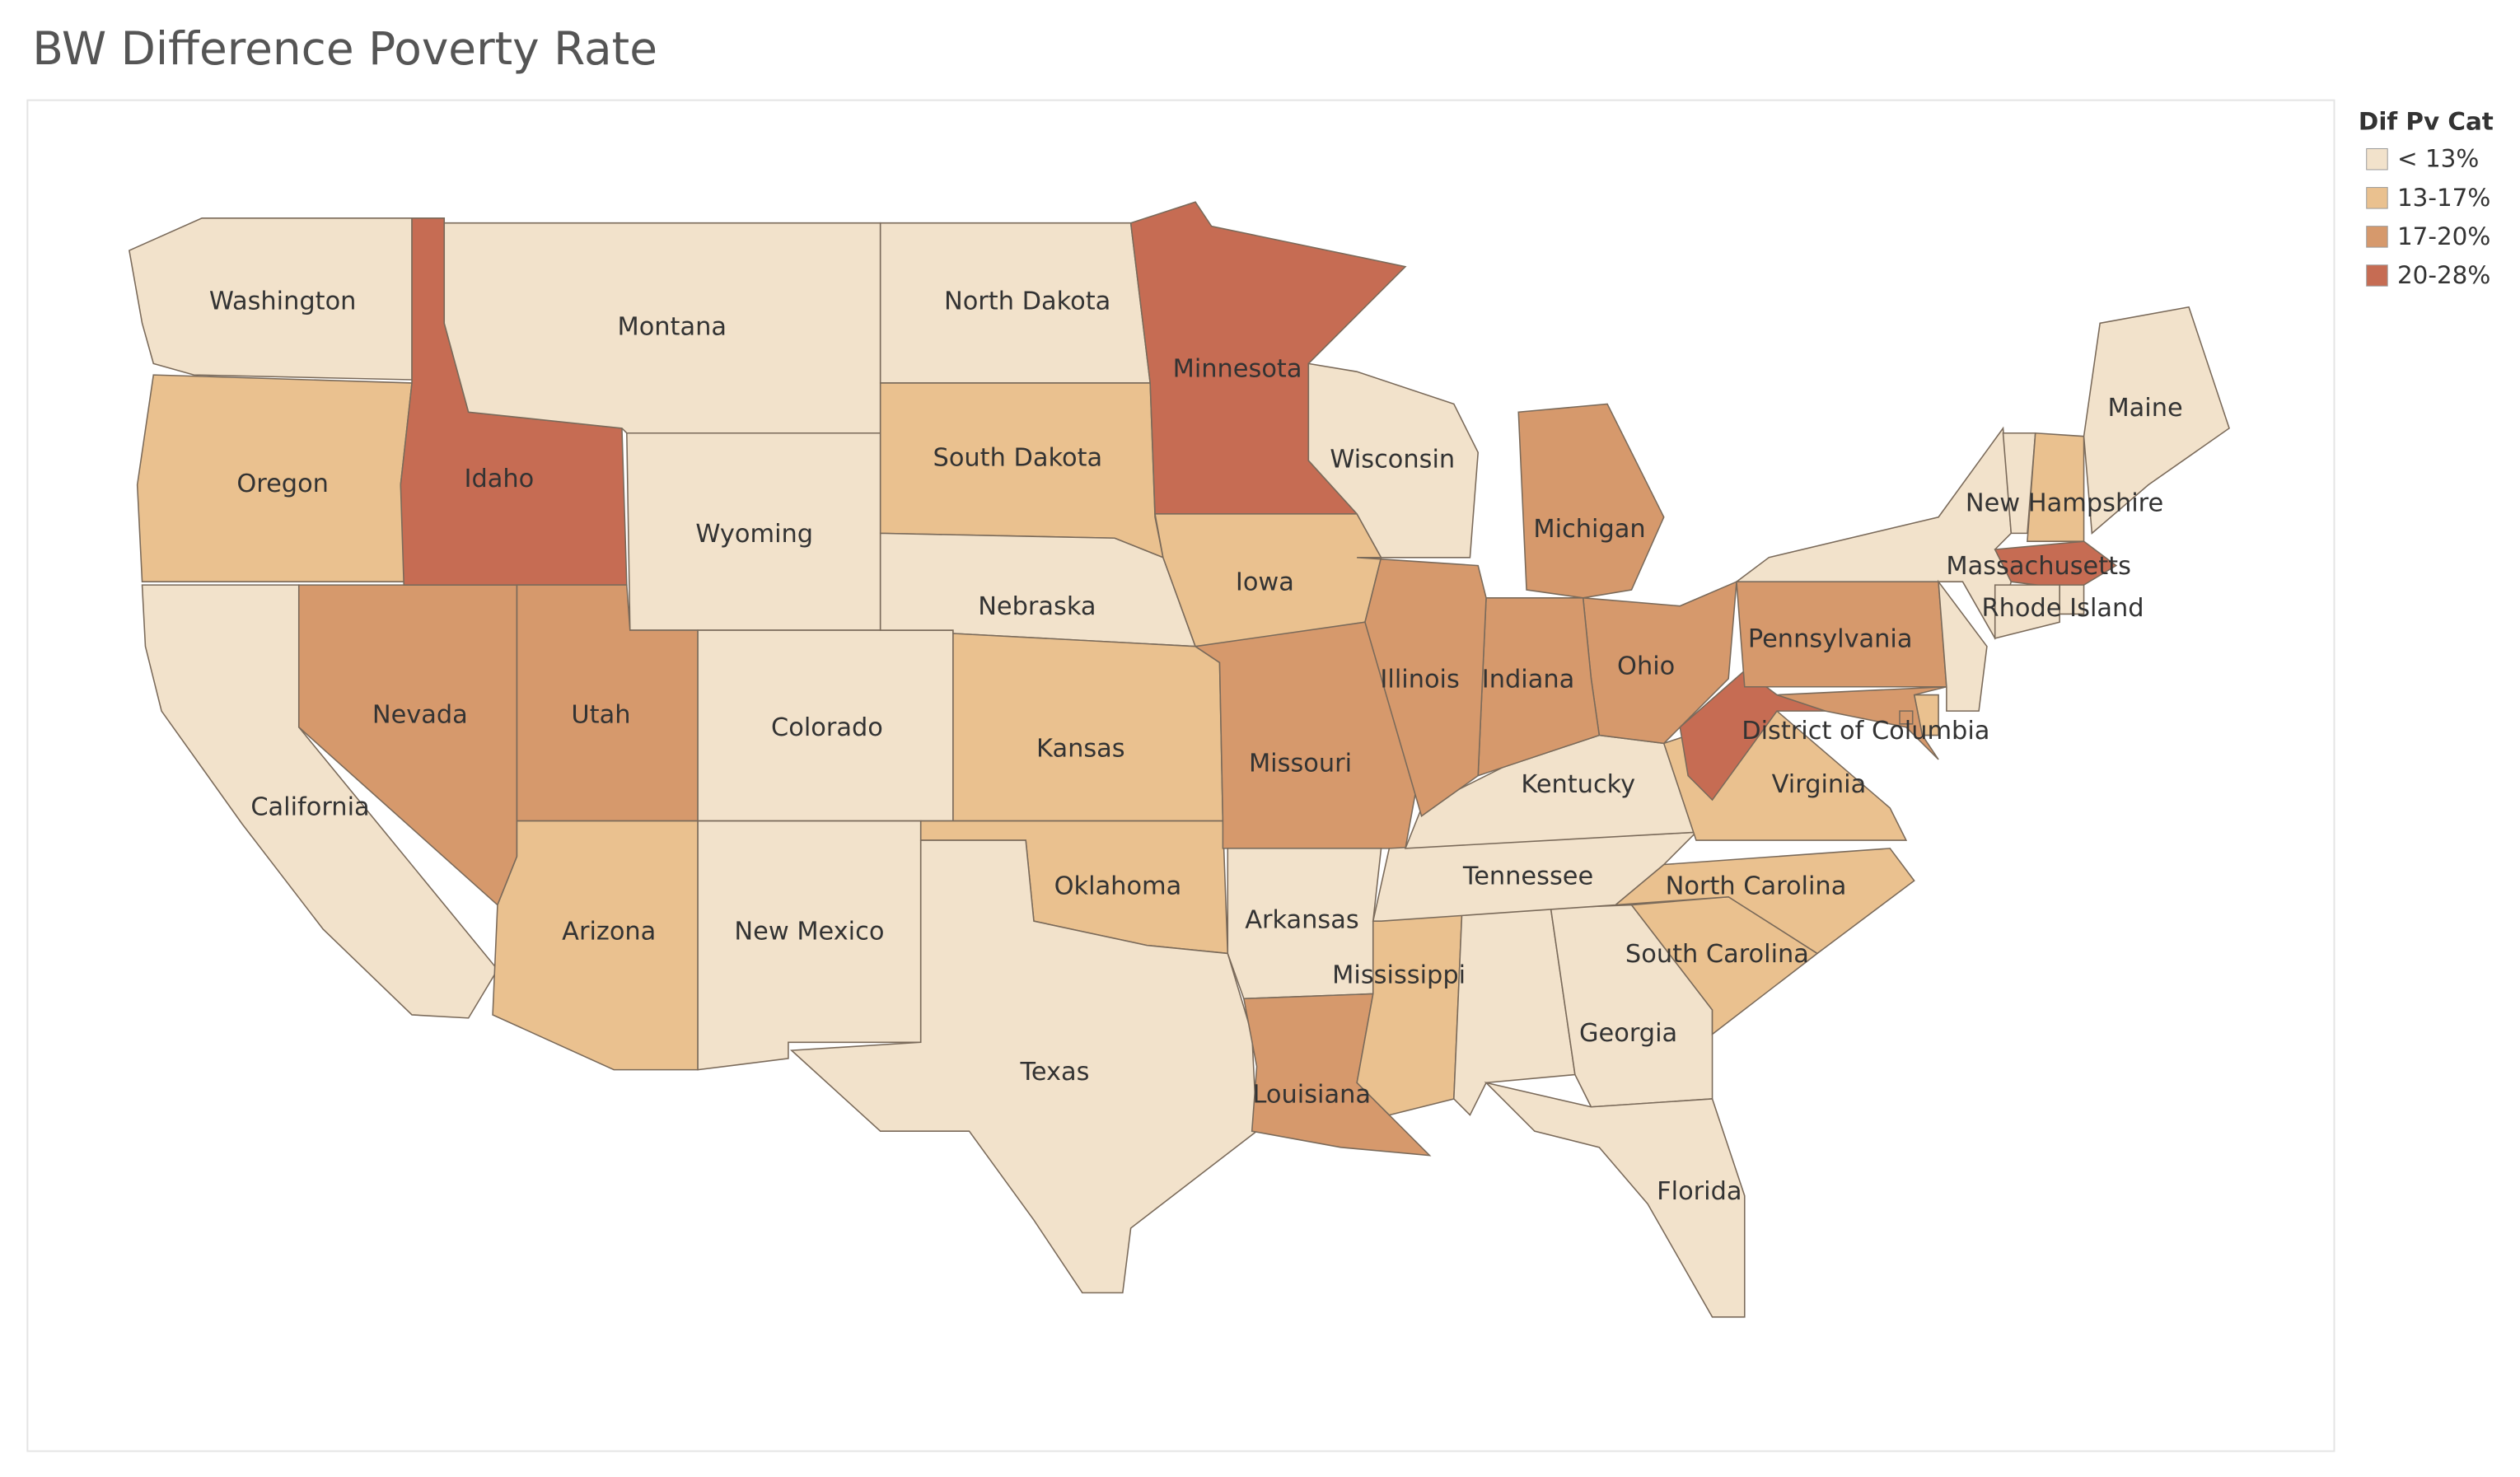 The height and width of the screenshot is (1477, 2520). I want to click on state-label: Pennsylvania, so click(1830, 638).